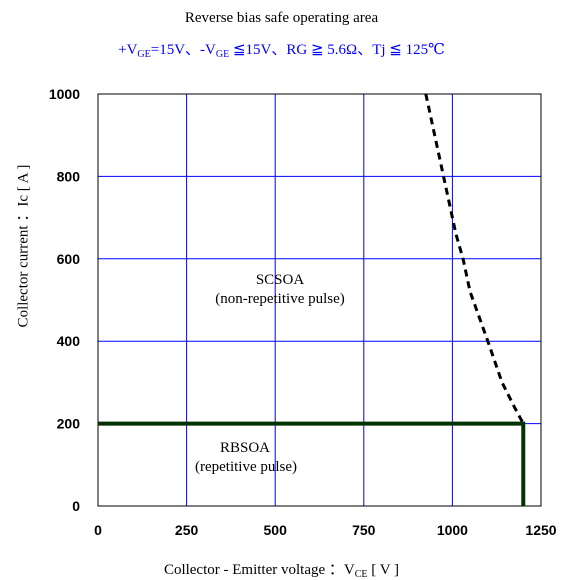 The image size is (563, 580). Describe the element at coordinates (325, 530) in the screenshot. I see `x-tick-labels: 0 250 500 750 1000 1250` at that location.